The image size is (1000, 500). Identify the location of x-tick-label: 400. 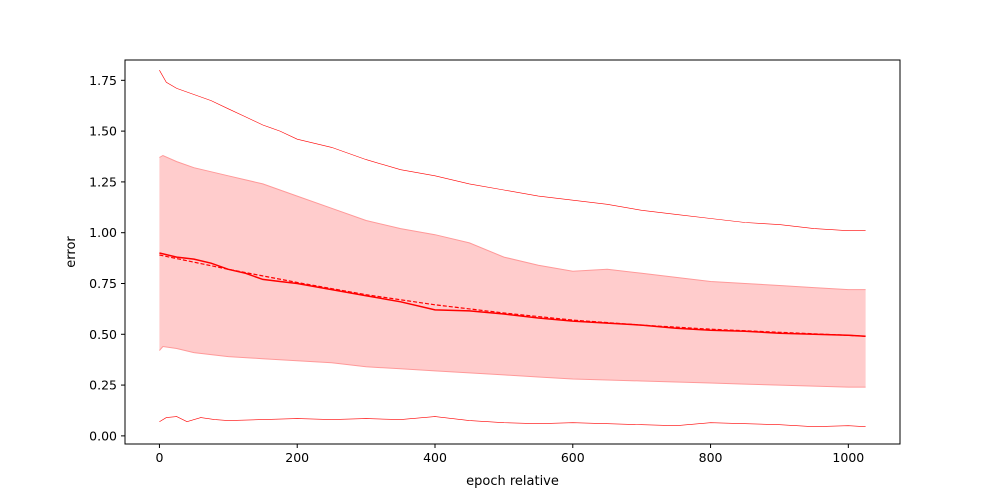
(435, 457).